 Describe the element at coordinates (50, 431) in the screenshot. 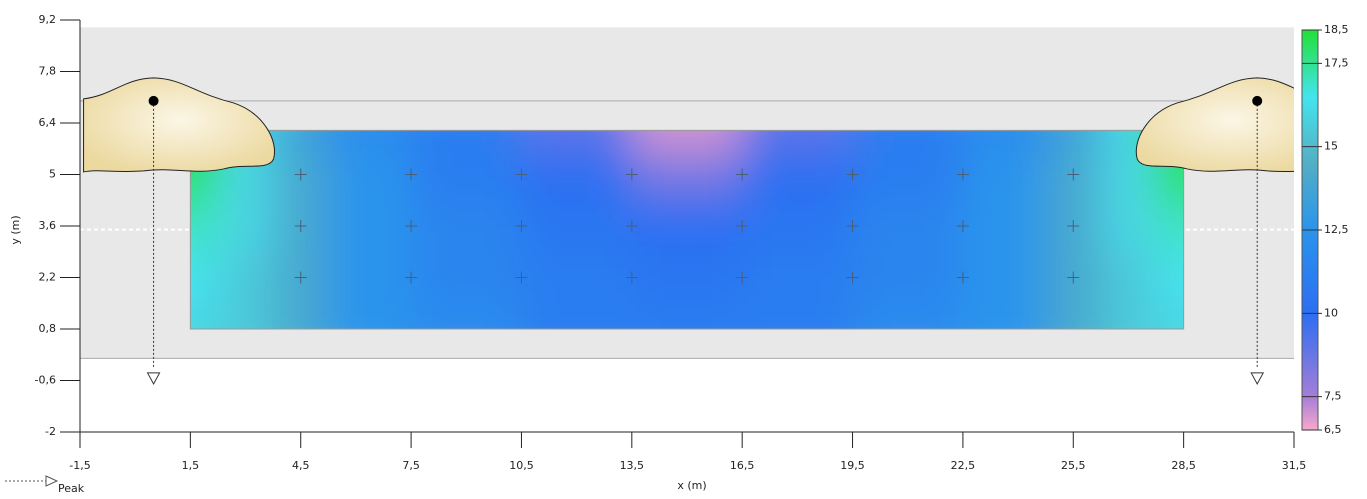

I see `y-tick-label: -2` at that location.